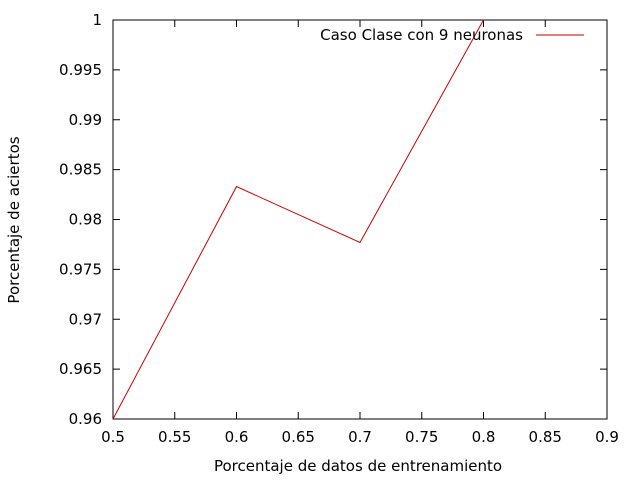 Image resolution: width=640 pixels, height=480 pixels. What do you see at coordinates (80, 170) in the screenshot?
I see `y-tick-label: 0.985` at bounding box center [80, 170].